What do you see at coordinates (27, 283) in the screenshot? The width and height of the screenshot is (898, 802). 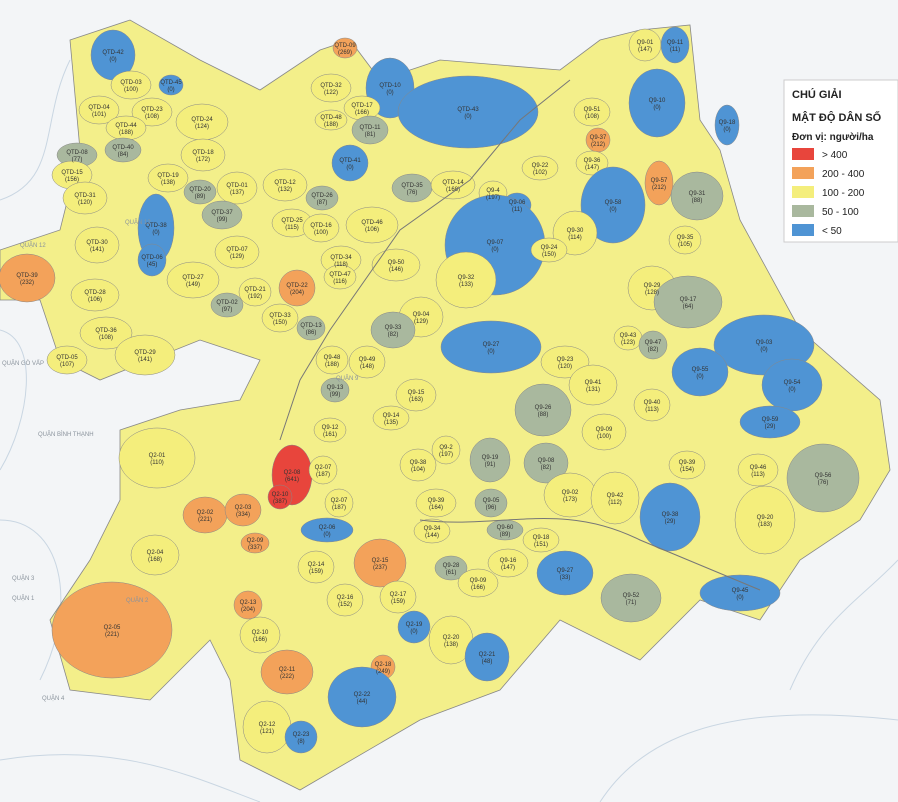 I see `zone-density: (232)` at bounding box center [27, 283].